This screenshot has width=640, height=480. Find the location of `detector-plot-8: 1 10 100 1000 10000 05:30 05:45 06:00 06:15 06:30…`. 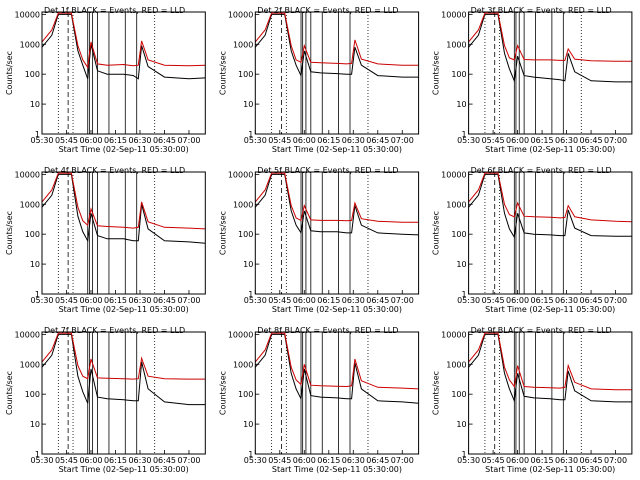

detector-plot-8: 1 10 100 1000 10000 05:30 05:45 06:00 06:15 06:30… is located at coordinates (319, 400).